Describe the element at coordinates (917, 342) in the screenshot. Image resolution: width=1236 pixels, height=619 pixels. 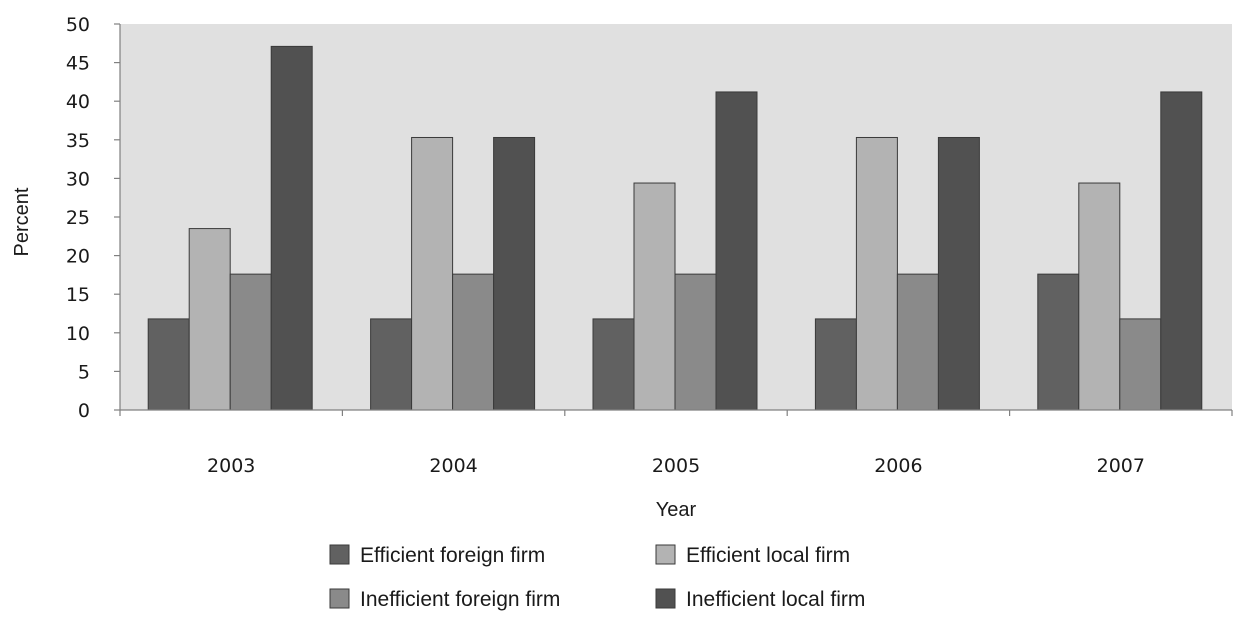
I see `bar-2006-inefficient-foreign-firm` at that location.